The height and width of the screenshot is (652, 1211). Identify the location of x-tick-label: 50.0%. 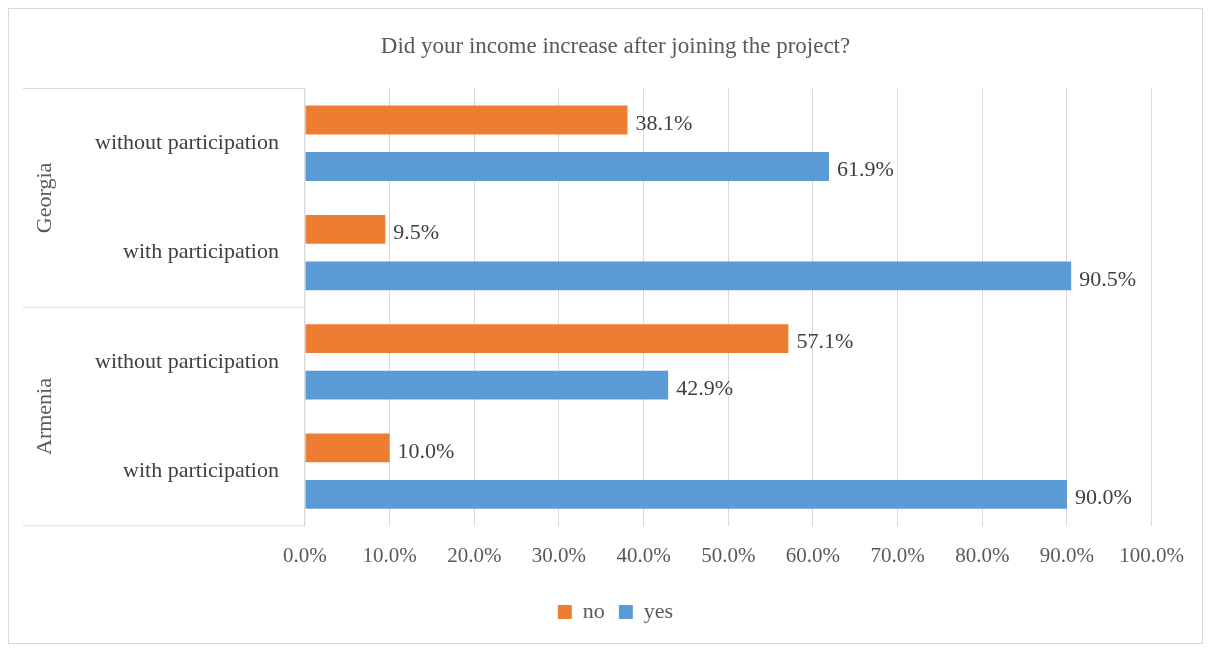
(728, 554).